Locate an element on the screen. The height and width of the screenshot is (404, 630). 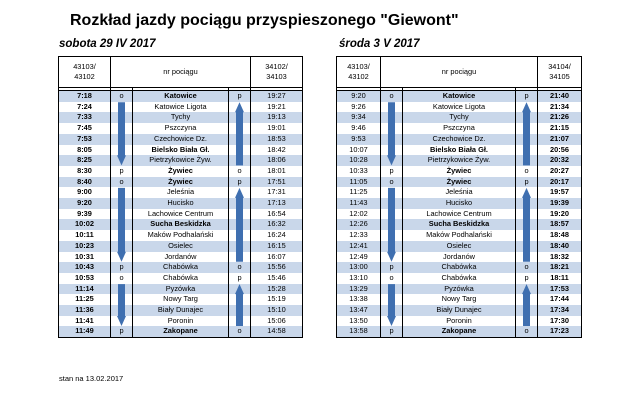
table-row: 10:28 Pietrzykowice Żyw. 20:32 is located at coordinates (459, 160).